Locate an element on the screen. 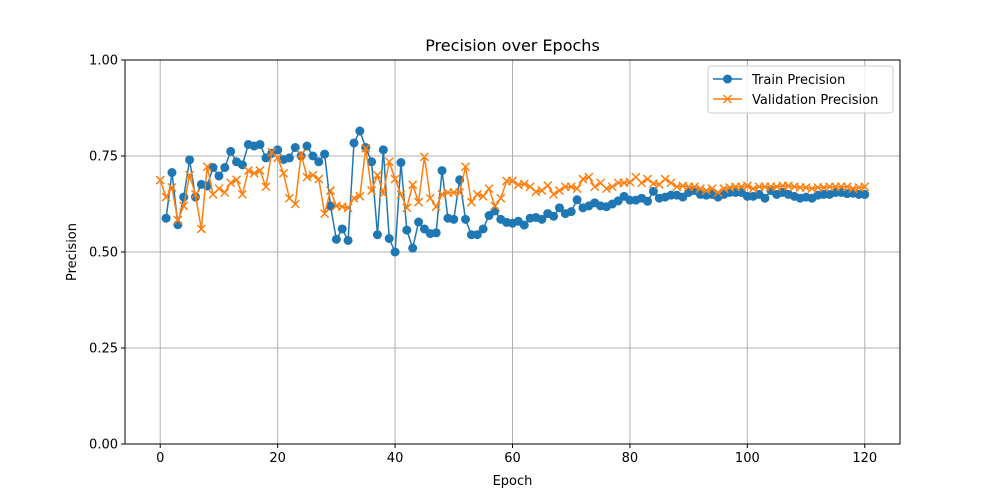  x-tick-label: 100 is located at coordinates (747, 458).